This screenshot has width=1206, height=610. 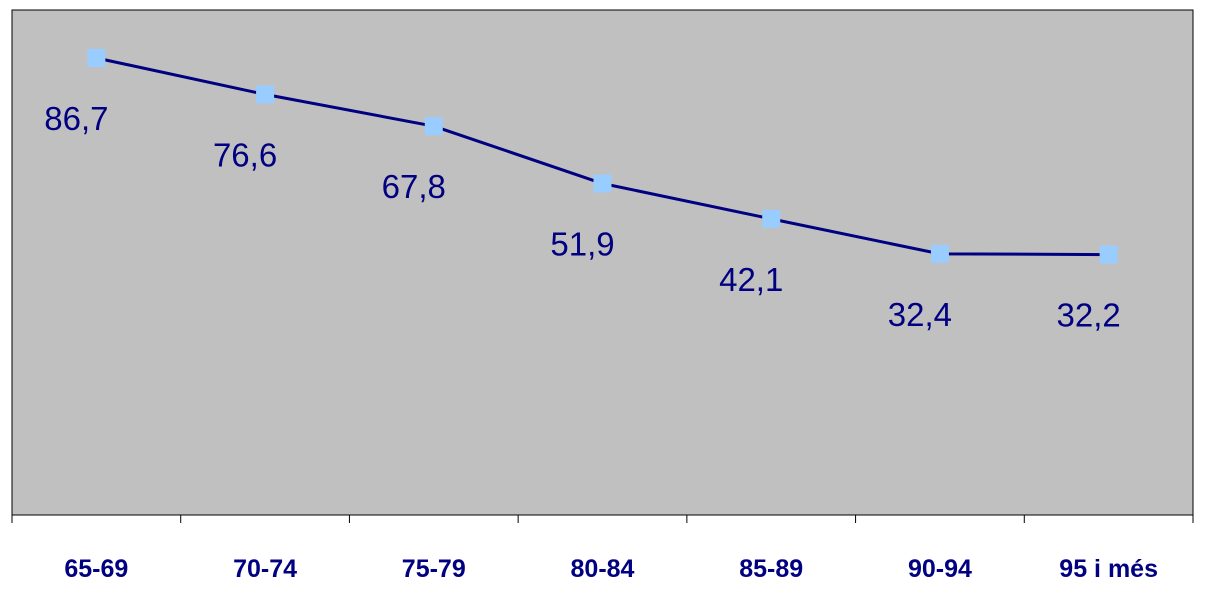 What do you see at coordinates (434, 569) in the screenshot?
I see `x-tick-label: 75-79` at bounding box center [434, 569].